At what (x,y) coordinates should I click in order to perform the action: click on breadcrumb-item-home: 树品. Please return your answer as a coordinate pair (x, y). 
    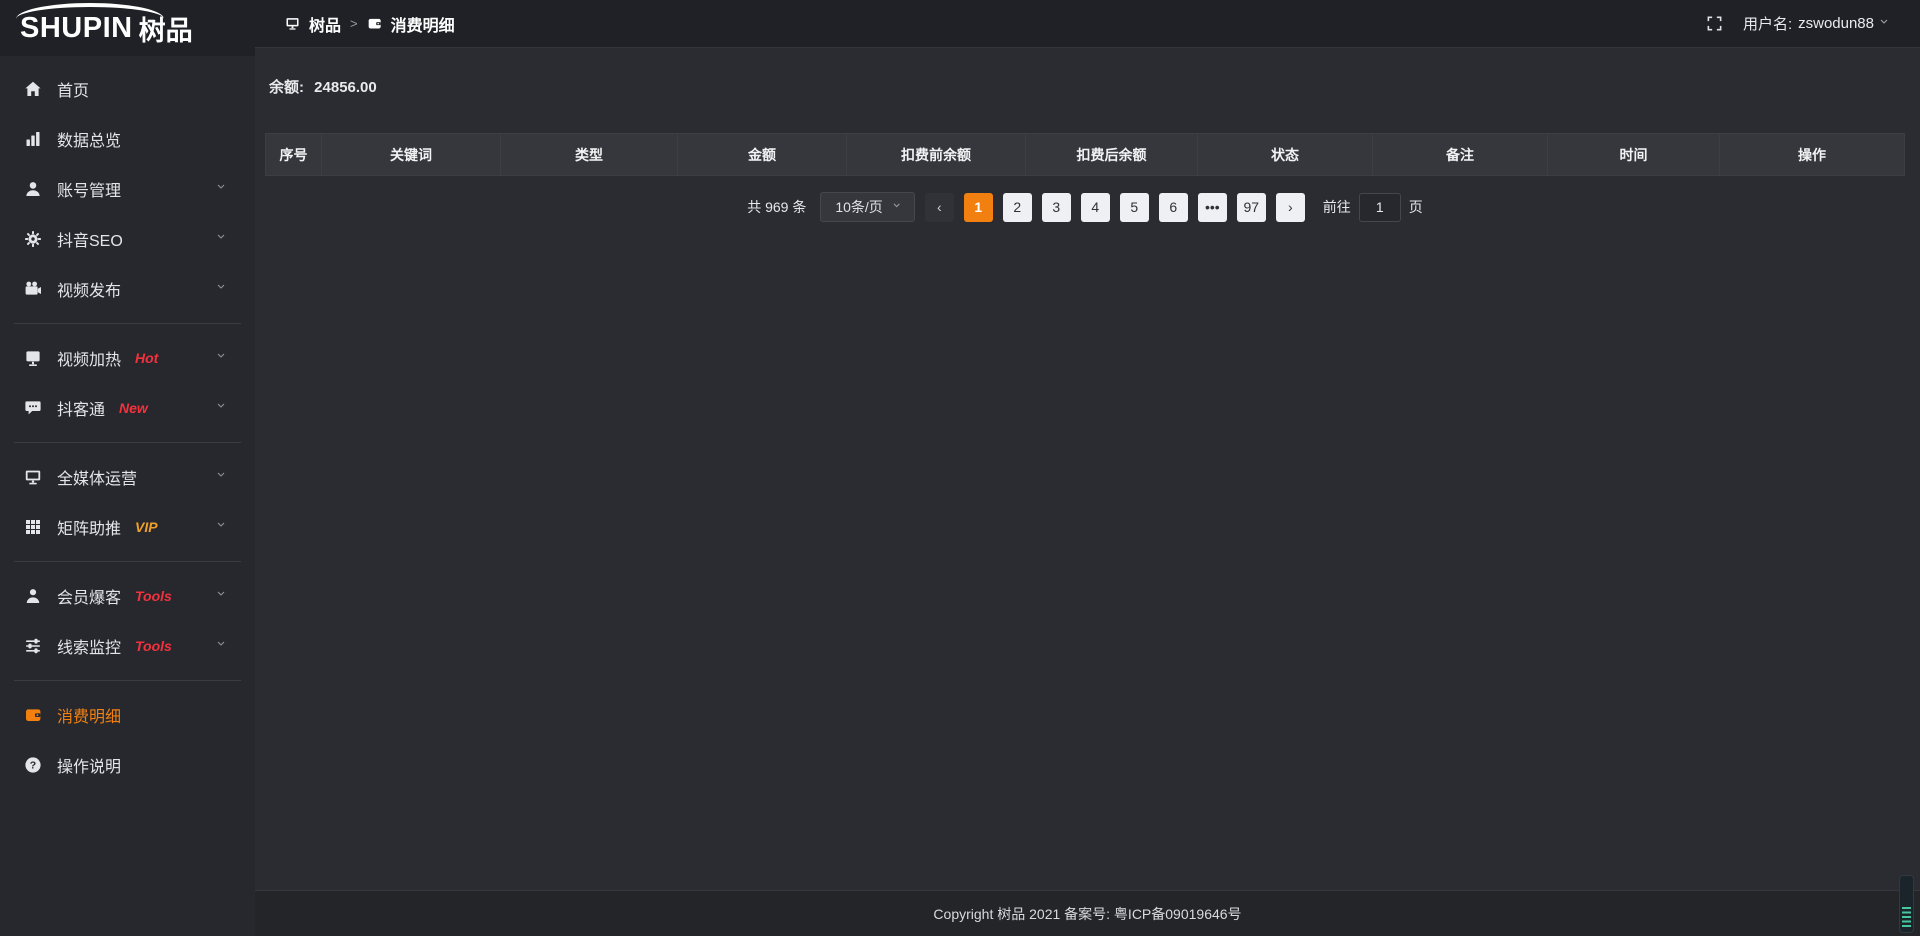
    Looking at the image, I should click on (325, 26).